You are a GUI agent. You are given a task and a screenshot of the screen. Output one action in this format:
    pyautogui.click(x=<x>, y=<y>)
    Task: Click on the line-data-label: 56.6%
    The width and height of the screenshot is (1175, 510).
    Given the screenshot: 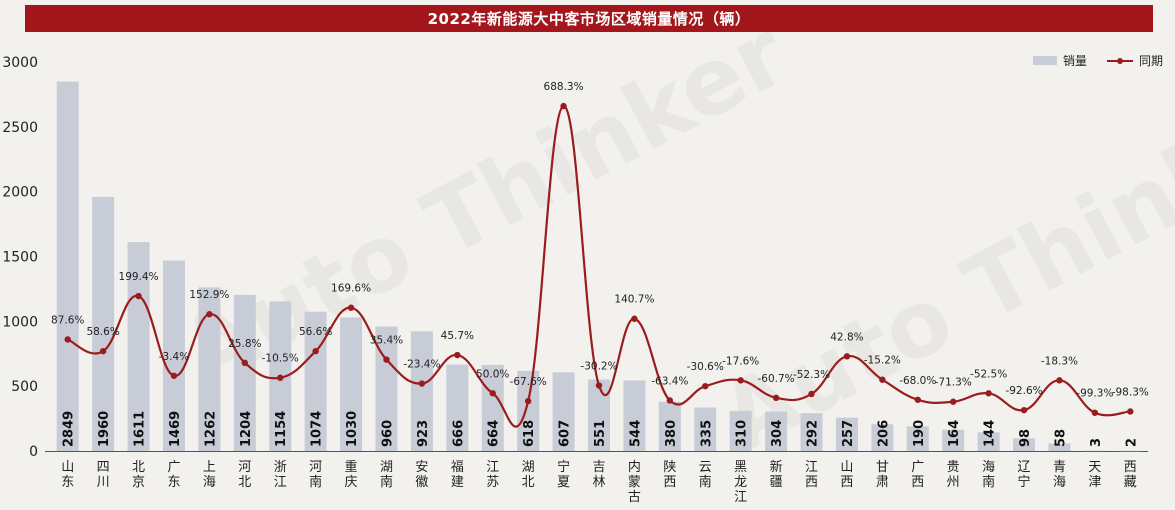 What is the action you would take?
    pyautogui.click(x=315, y=332)
    